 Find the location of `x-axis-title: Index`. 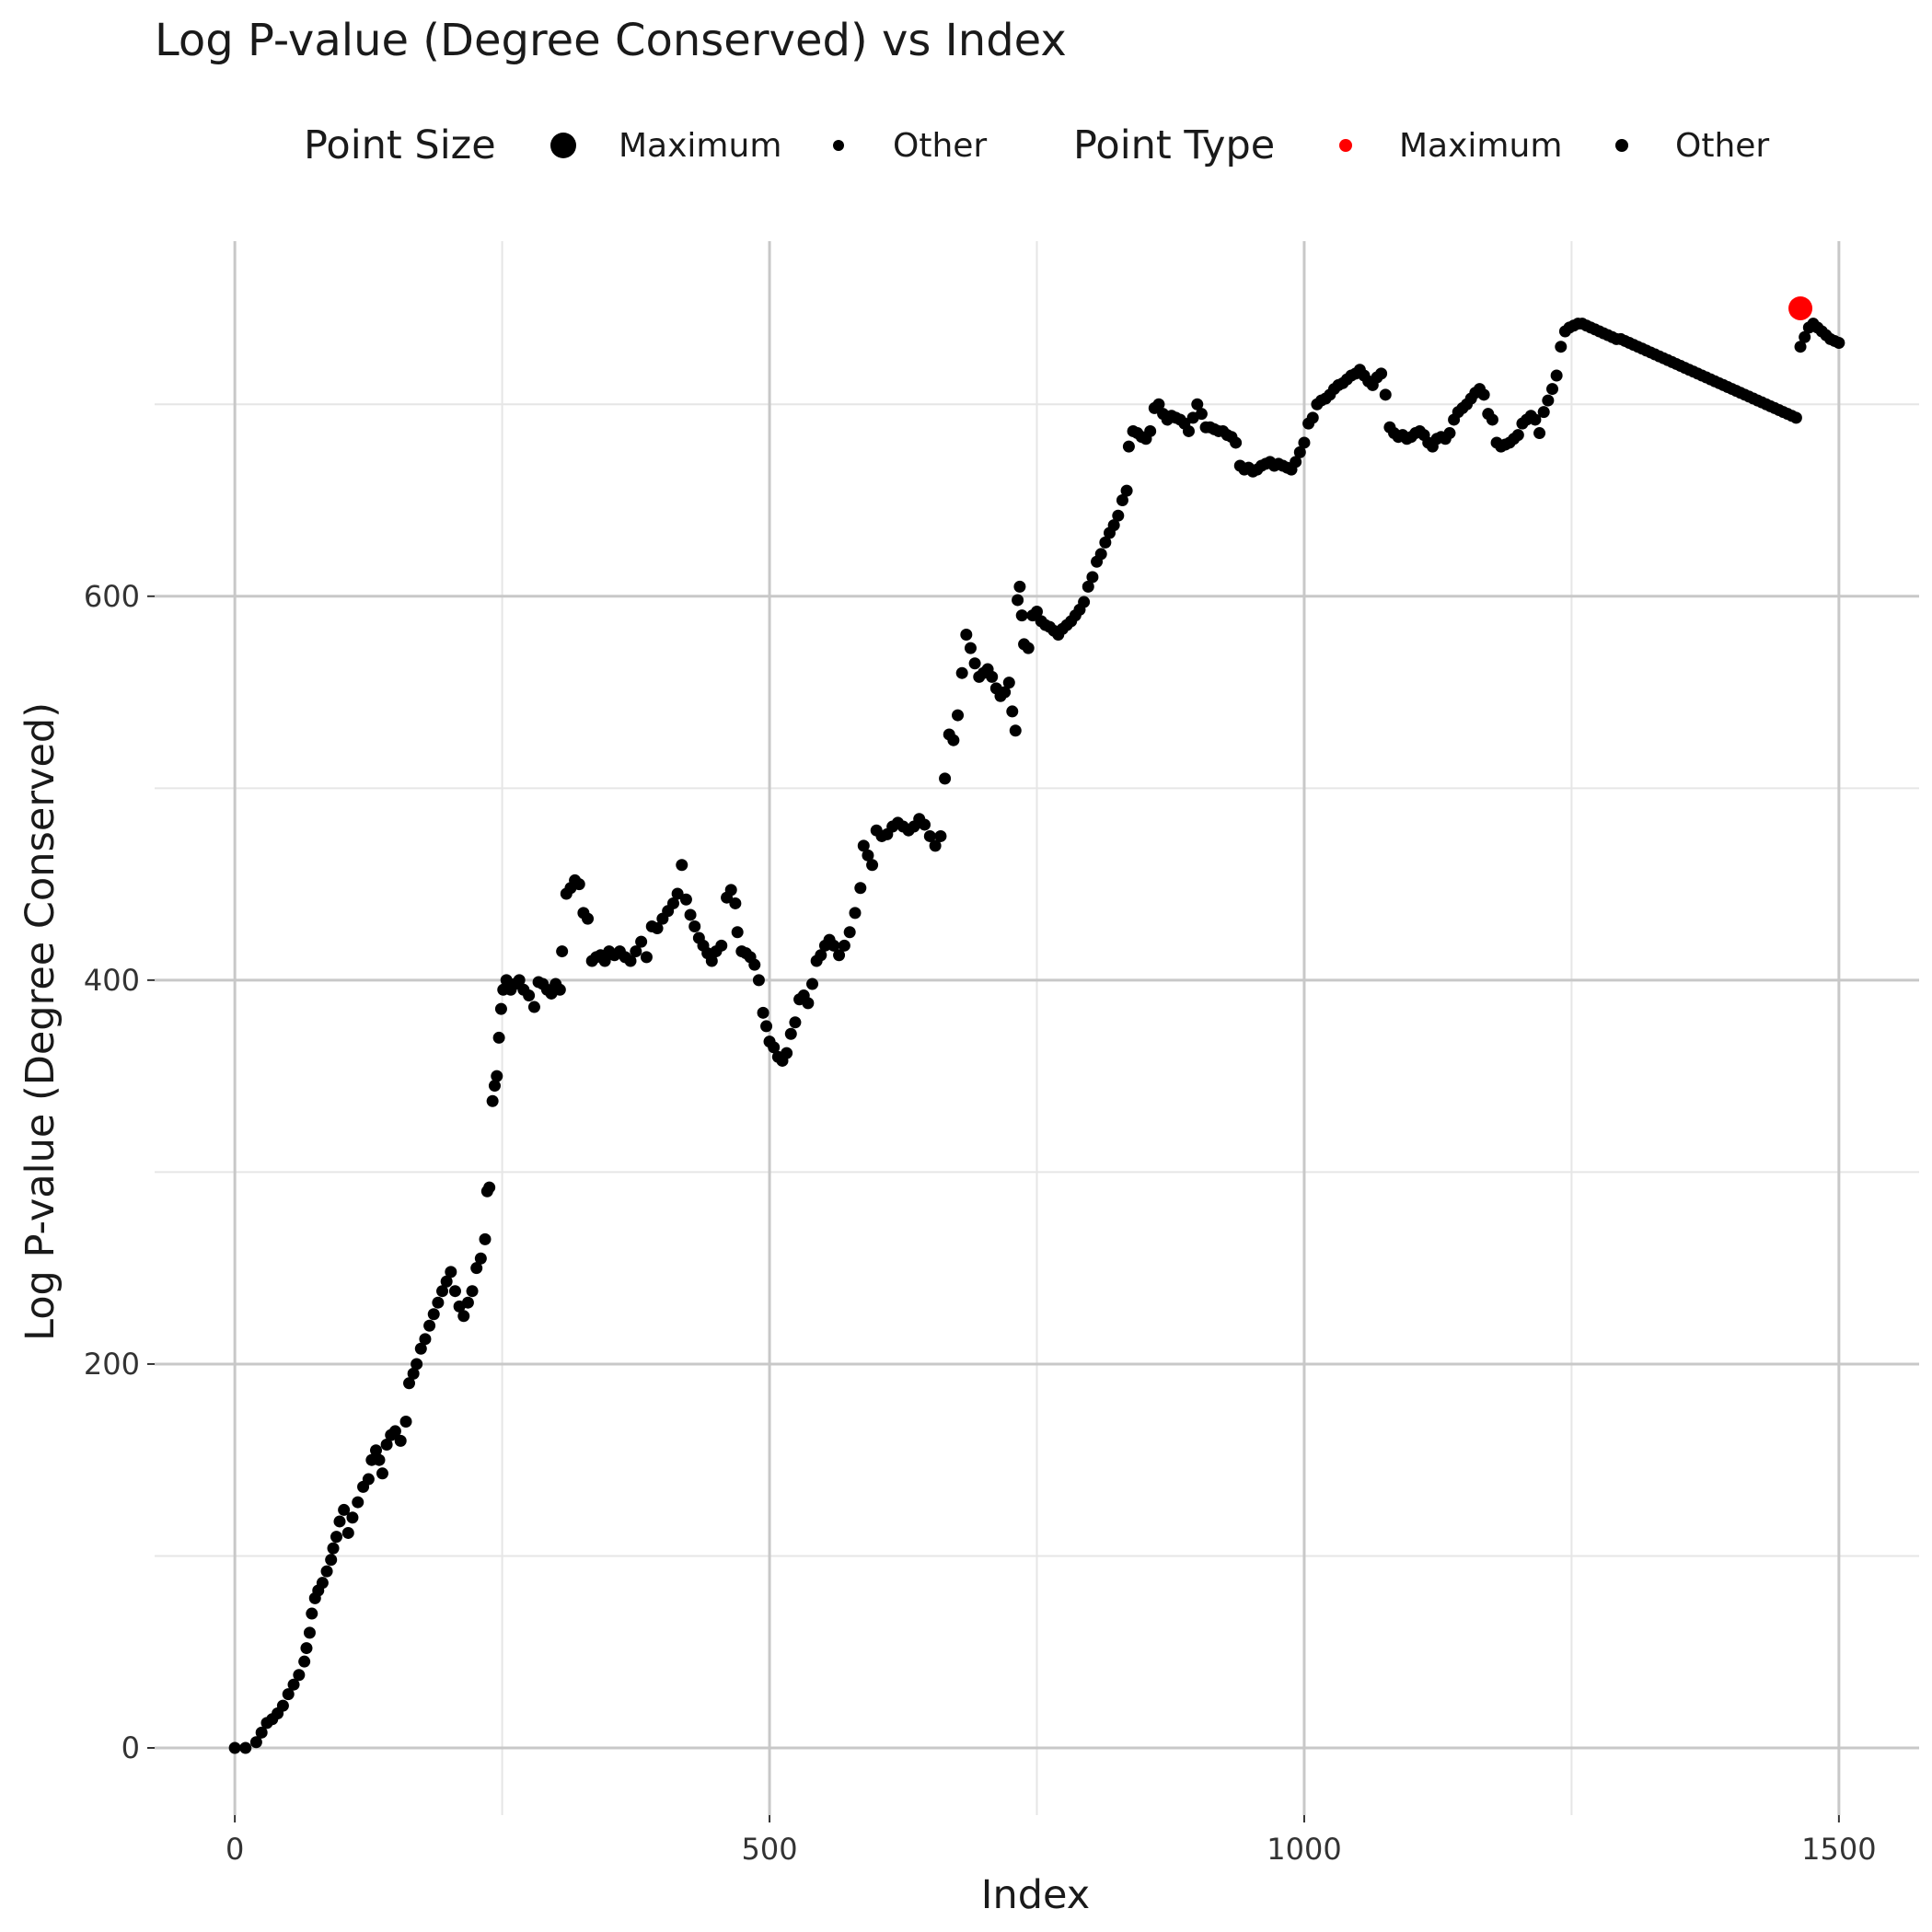

x-axis-title: Index is located at coordinates (1036, 1895).